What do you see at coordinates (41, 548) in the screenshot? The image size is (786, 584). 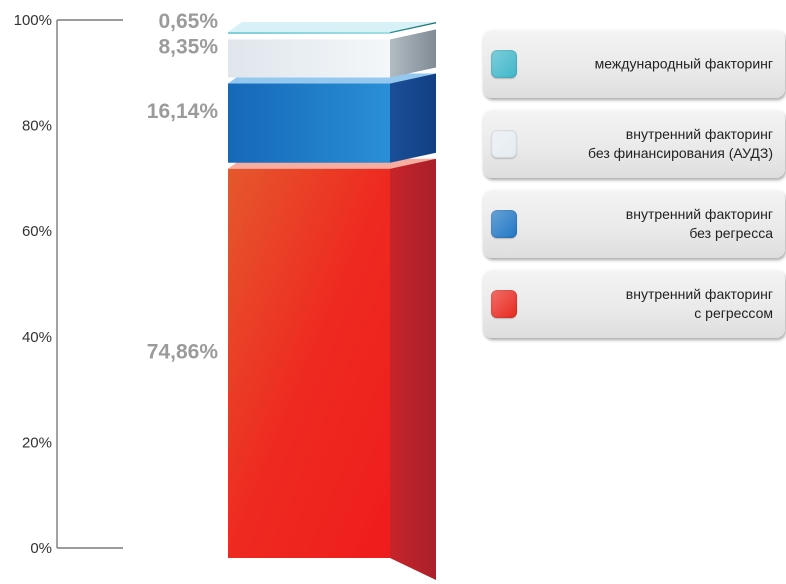 I see `y-tick-label: 0%` at bounding box center [41, 548].